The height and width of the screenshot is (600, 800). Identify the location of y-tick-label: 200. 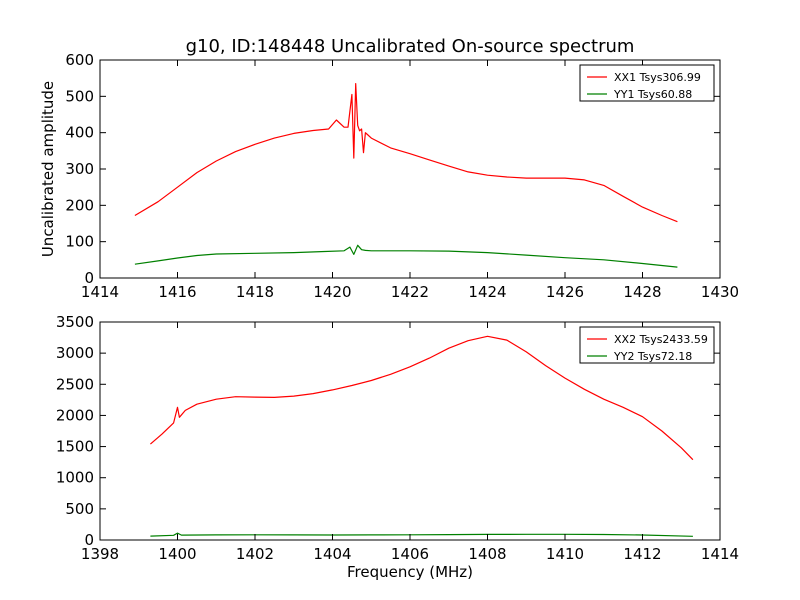
(79, 205).